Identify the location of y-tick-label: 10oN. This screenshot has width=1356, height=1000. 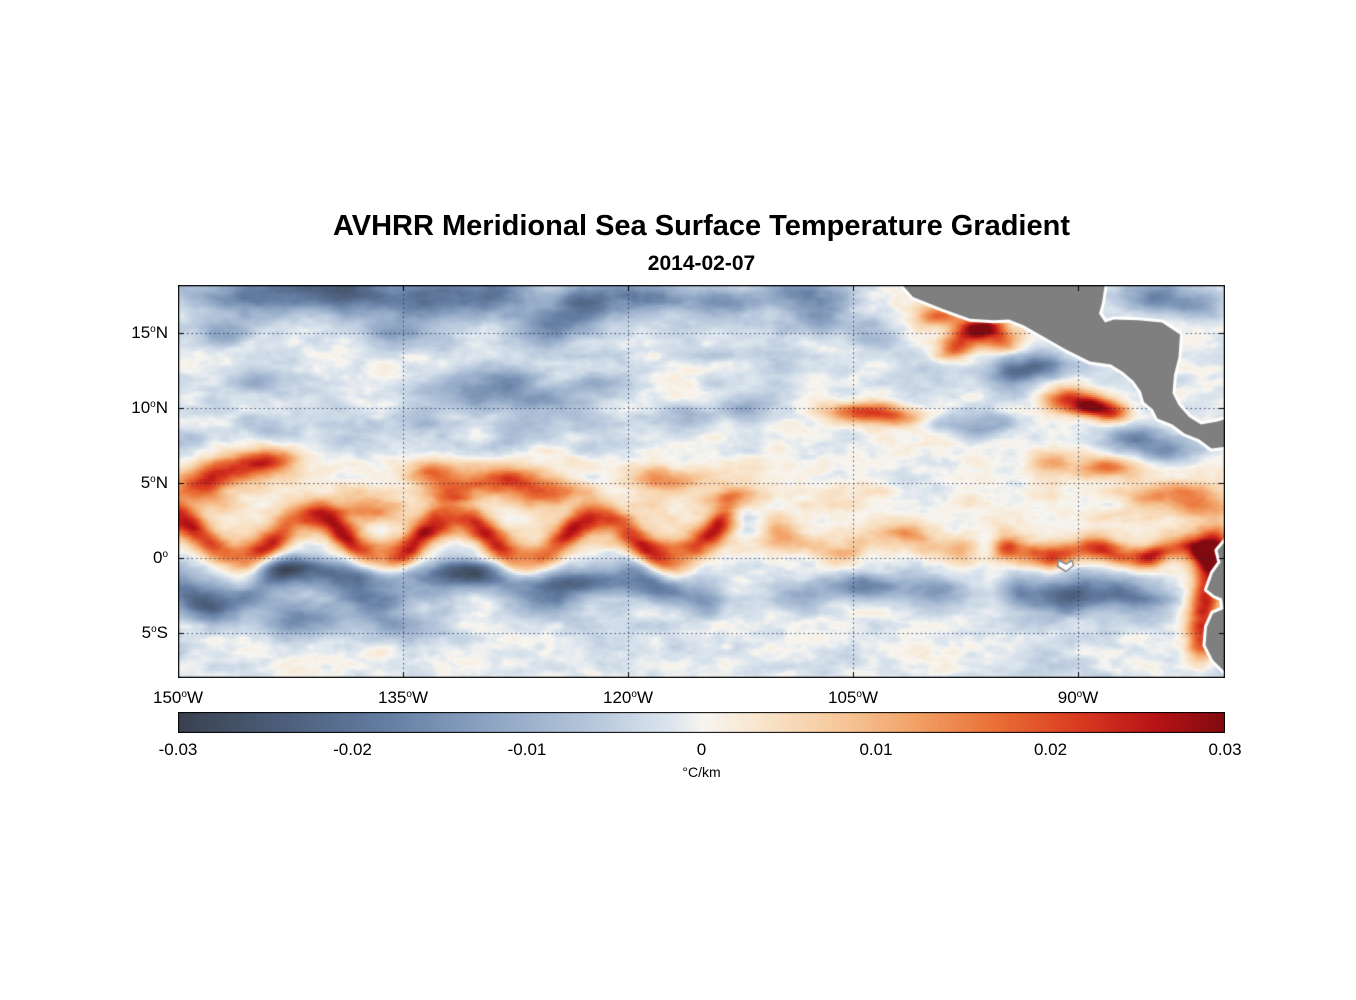
(149, 407).